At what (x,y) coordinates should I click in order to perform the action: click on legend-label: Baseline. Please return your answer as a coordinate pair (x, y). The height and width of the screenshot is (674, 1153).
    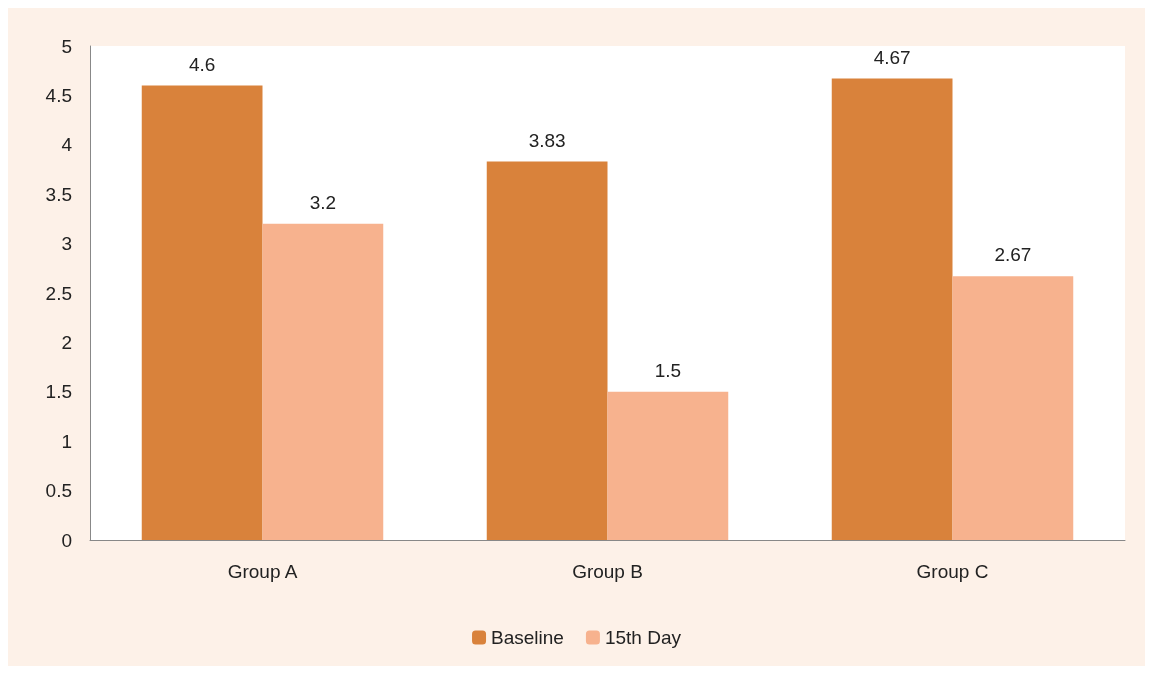
    Looking at the image, I should click on (527, 637).